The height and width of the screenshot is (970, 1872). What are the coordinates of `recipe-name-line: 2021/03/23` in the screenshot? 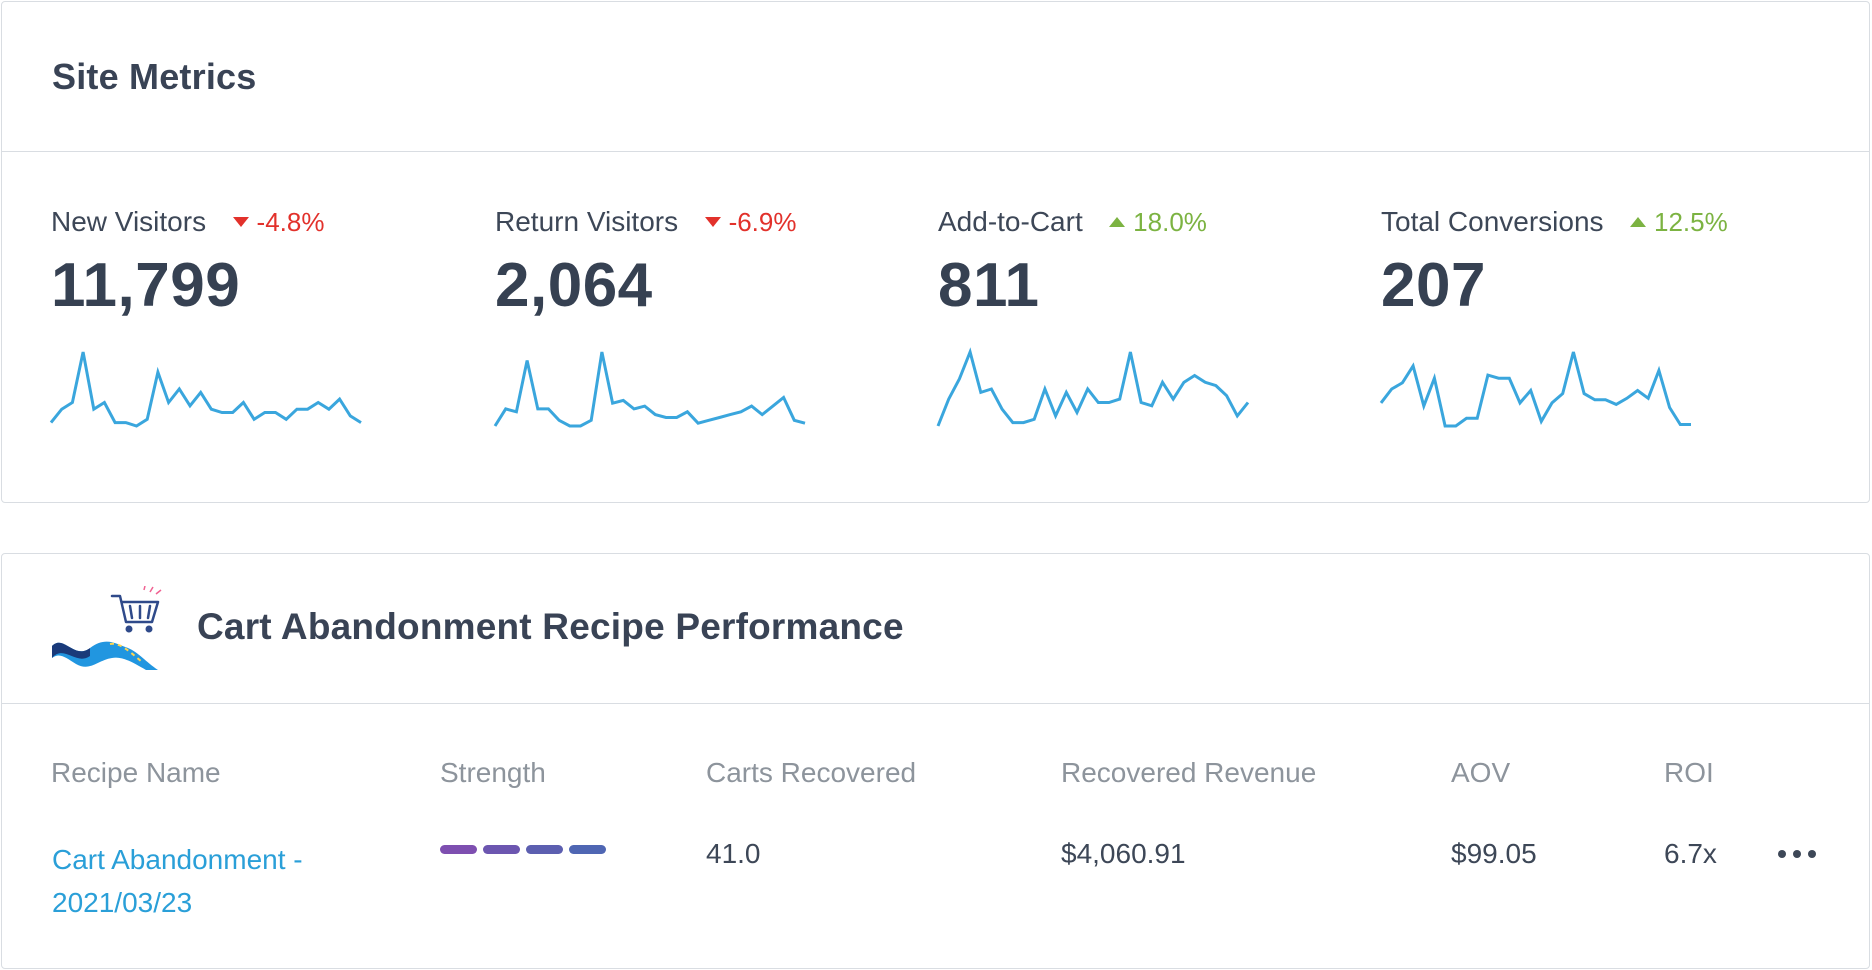 It's located at (122, 902).